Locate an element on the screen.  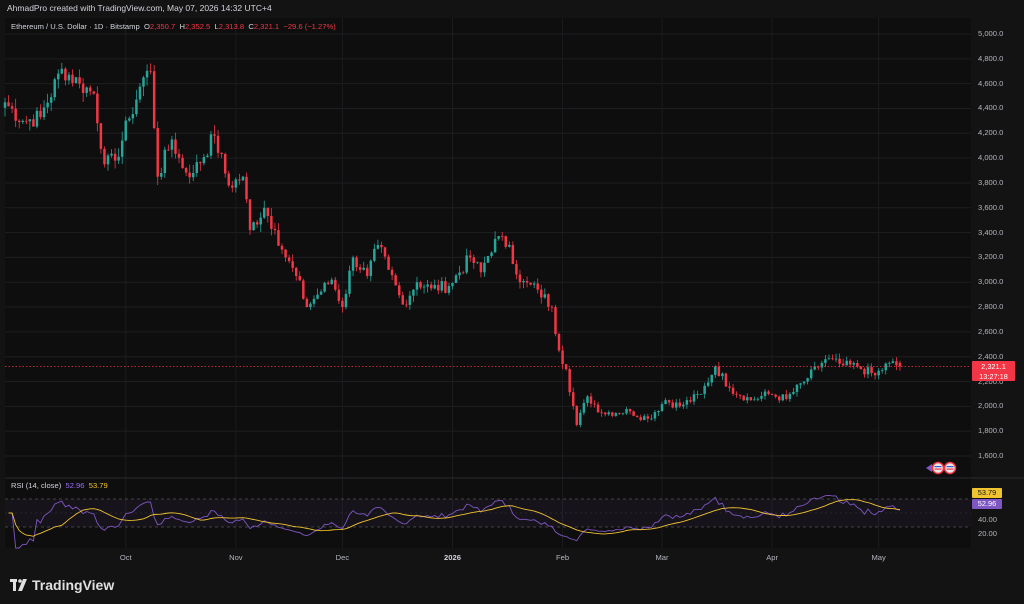
time-tick-label: Feb is located at coordinates (563, 557).